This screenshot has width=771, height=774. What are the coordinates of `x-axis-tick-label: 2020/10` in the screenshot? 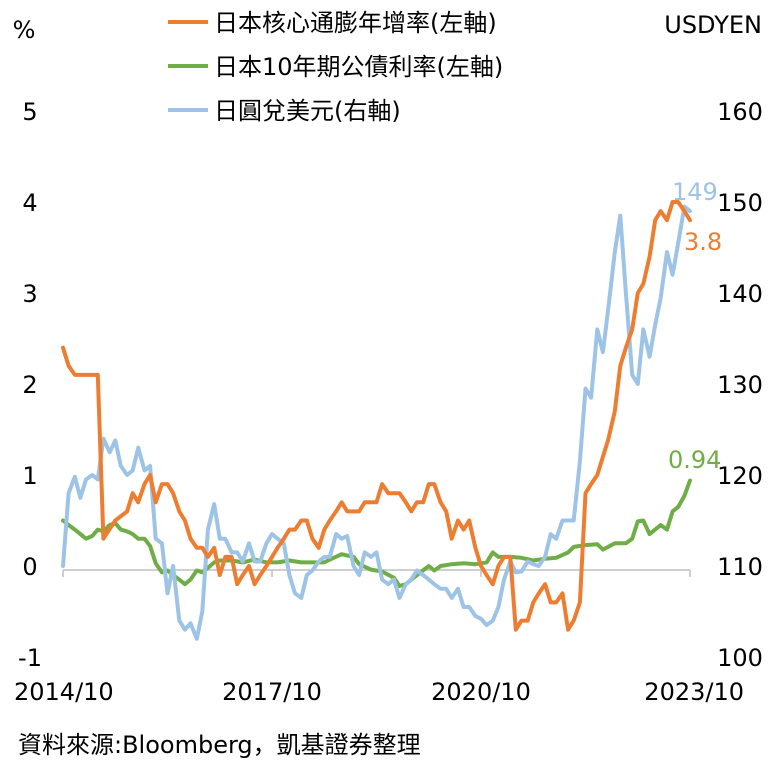 It's located at (481, 692).